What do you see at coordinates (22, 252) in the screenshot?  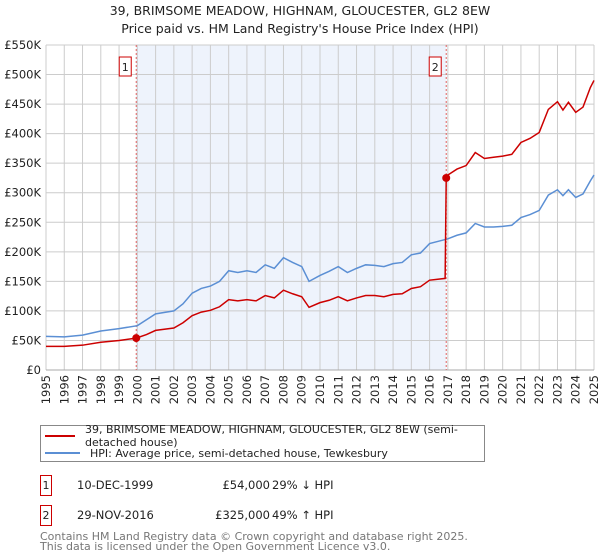 I see `y-tick-label: £200K` at bounding box center [22, 252].